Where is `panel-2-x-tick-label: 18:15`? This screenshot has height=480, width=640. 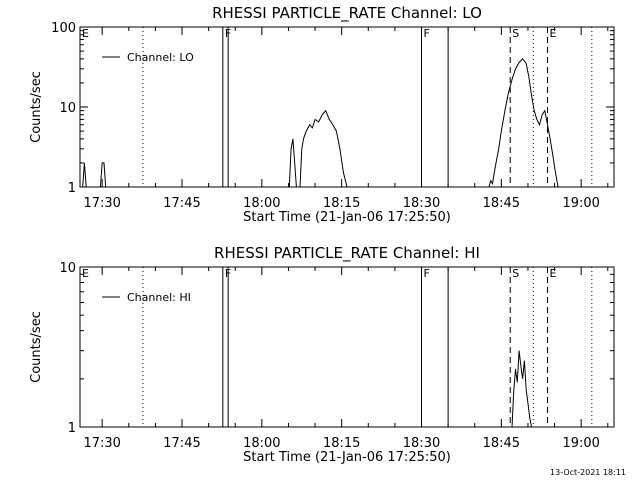
panel-2-x-tick-label: 18:15 is located at coordinates (341, 443).